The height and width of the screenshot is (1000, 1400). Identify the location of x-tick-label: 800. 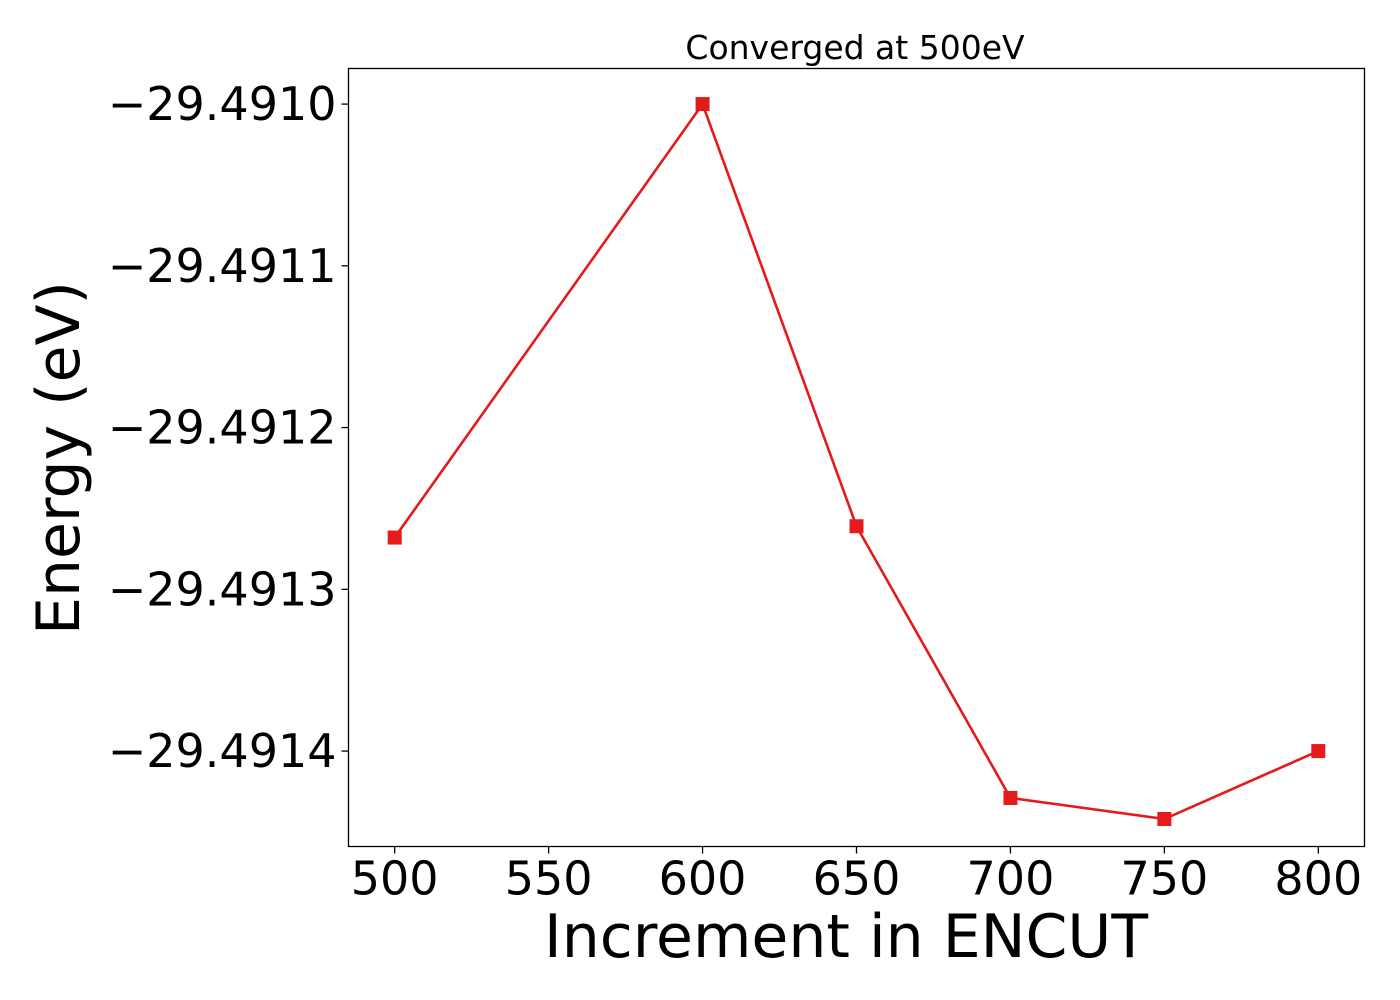
(1318, 879).